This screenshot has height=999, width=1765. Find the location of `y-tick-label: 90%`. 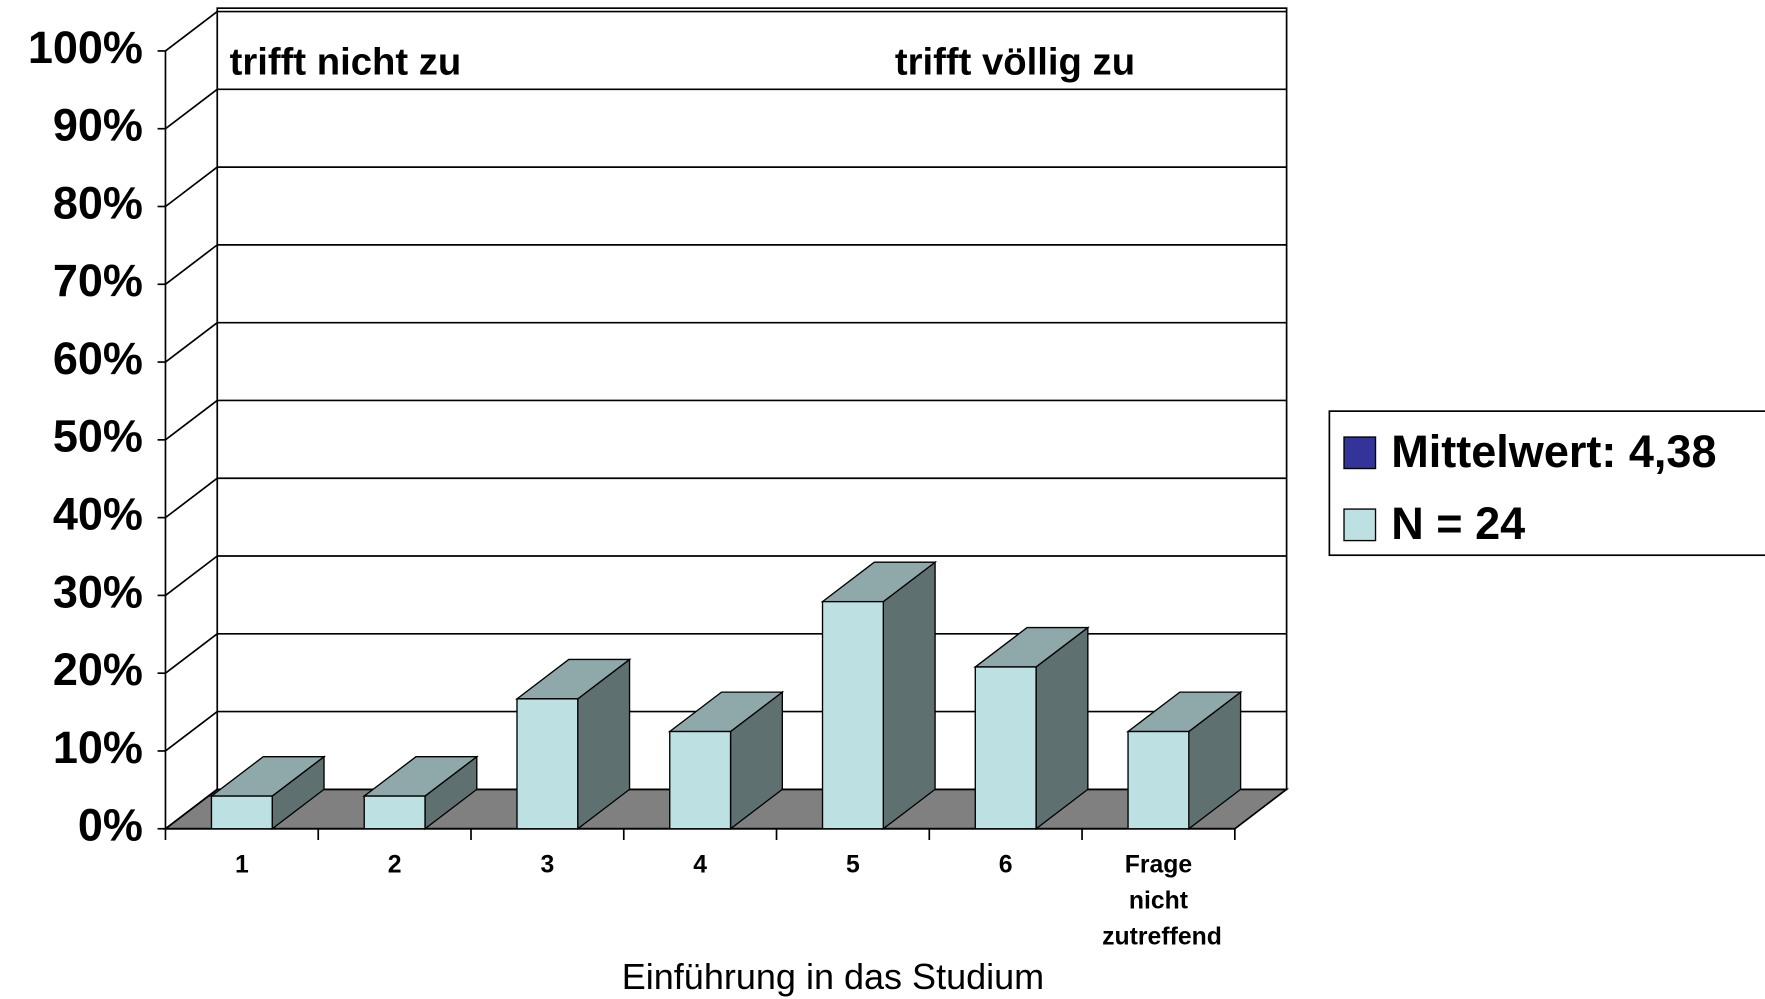

y-tick-label: 90% is located at coordinates (98, 125).